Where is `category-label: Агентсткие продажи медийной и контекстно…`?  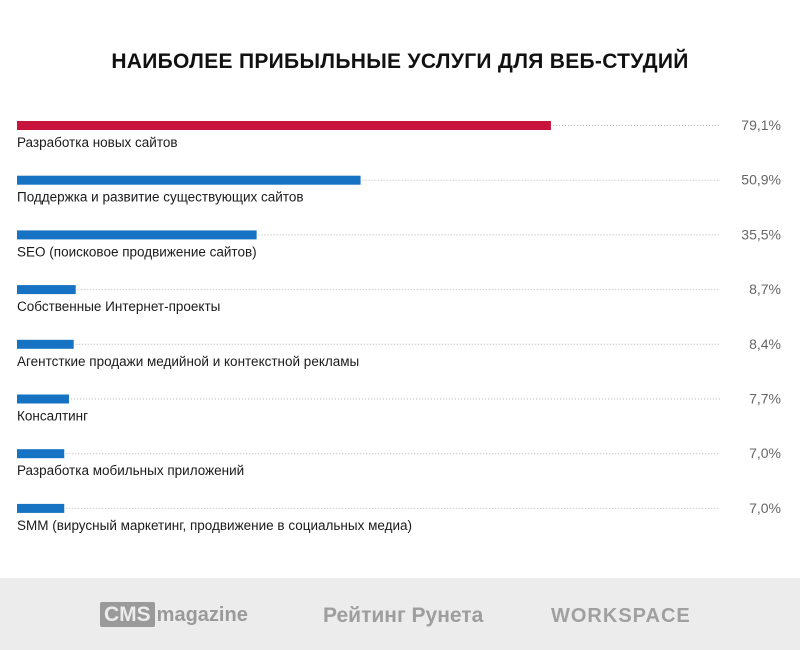
category-label: Агентсткие продажи медийной и контекстно… is located at coordinates (188, 361).